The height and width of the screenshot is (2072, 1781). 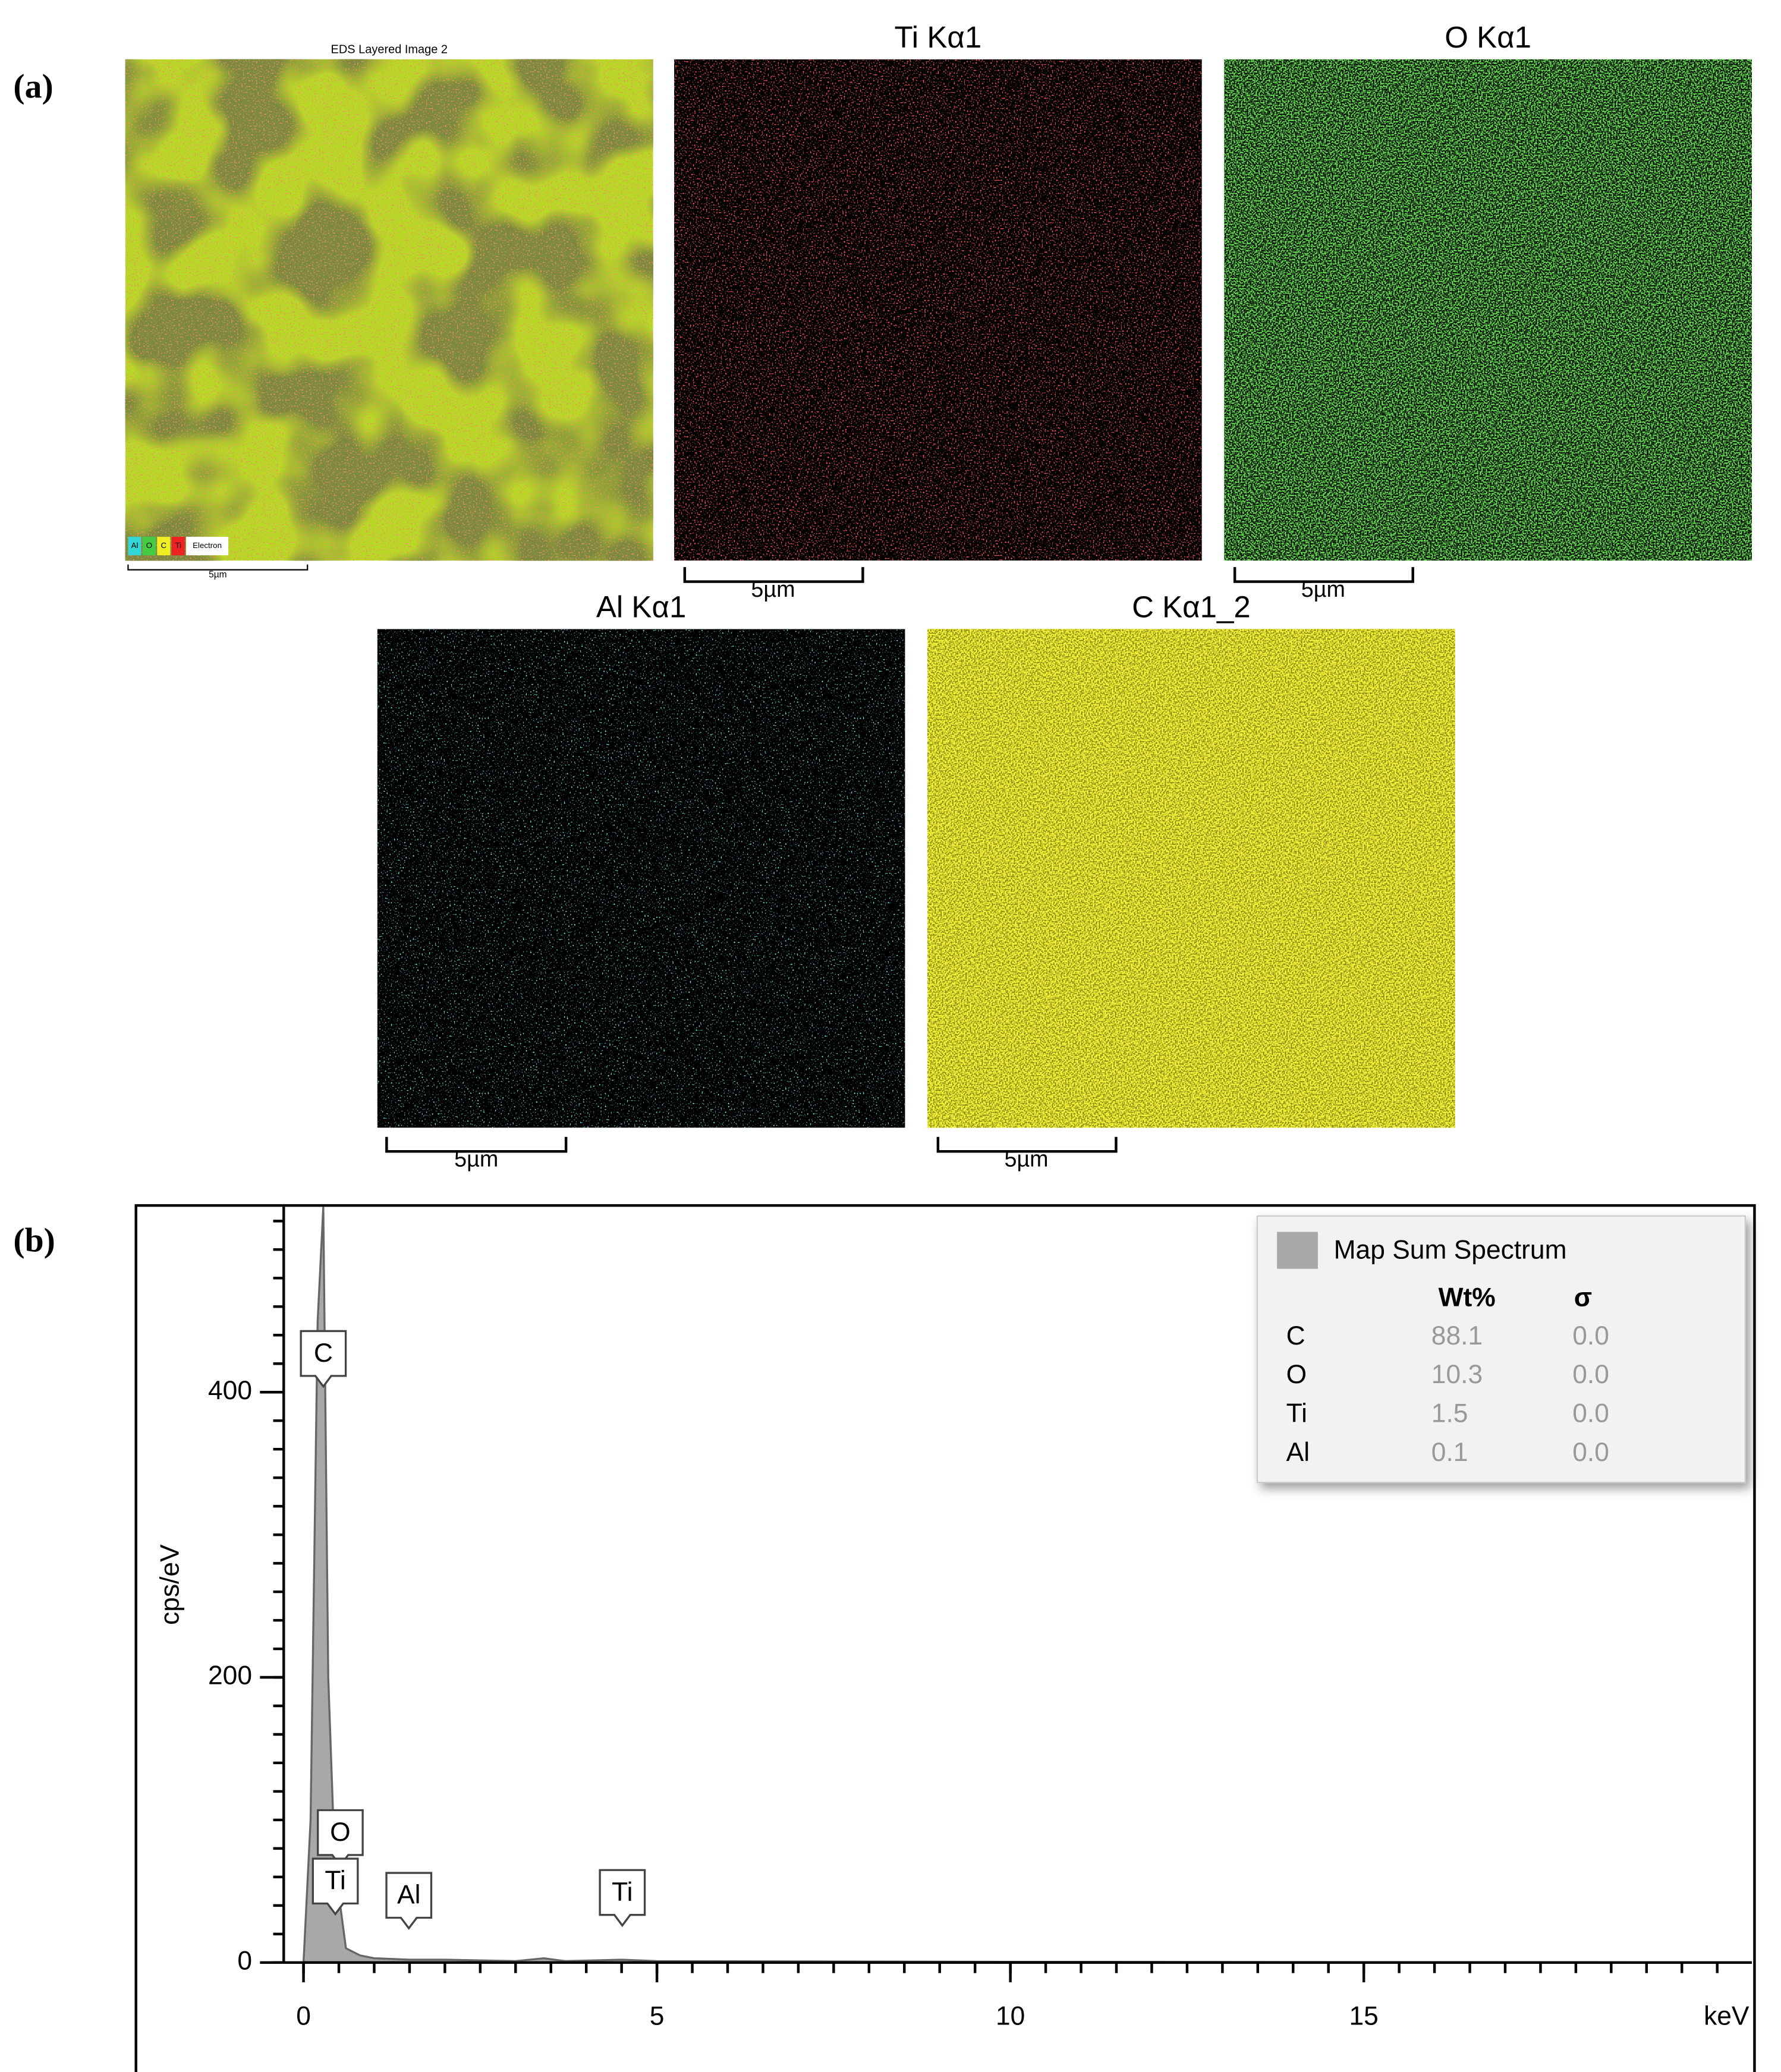 What do you see at coordinates (33, 86) in the screenshot?
I see `panel-label: (a)` at bounding box center [33, 86].